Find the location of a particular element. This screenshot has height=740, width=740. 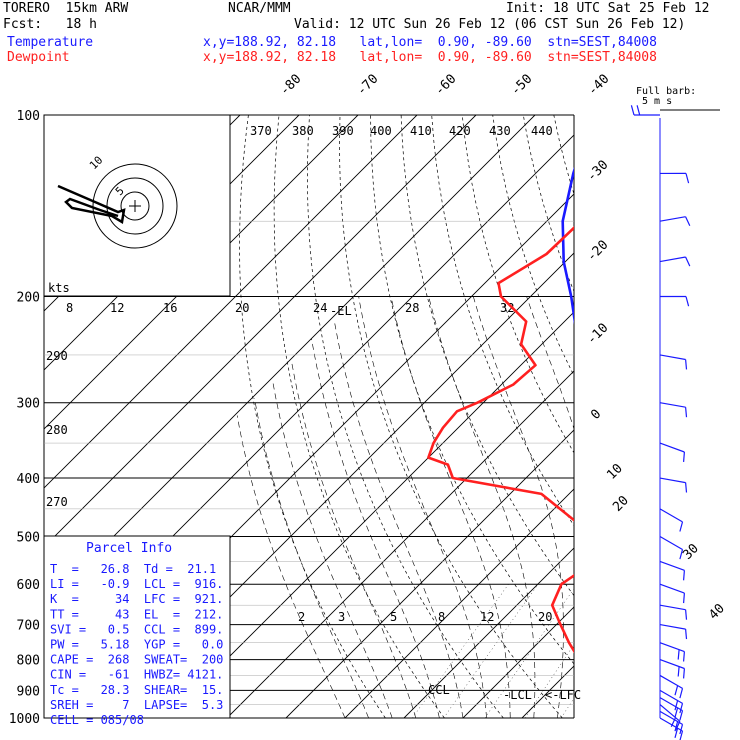

pressure-tick-label: 700 is located at coordinates (28, 626).